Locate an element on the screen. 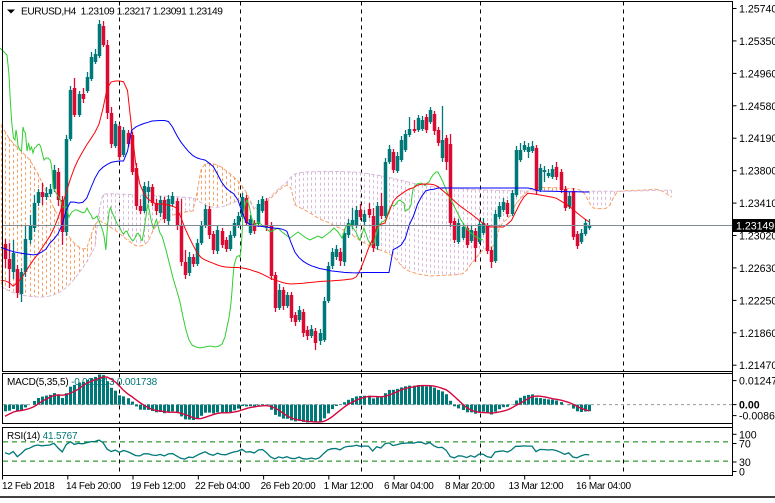 The width and height of the screenshot is (775, 503). svg-text: 22 Feb 04:00 is located at coordinates (223, 486).